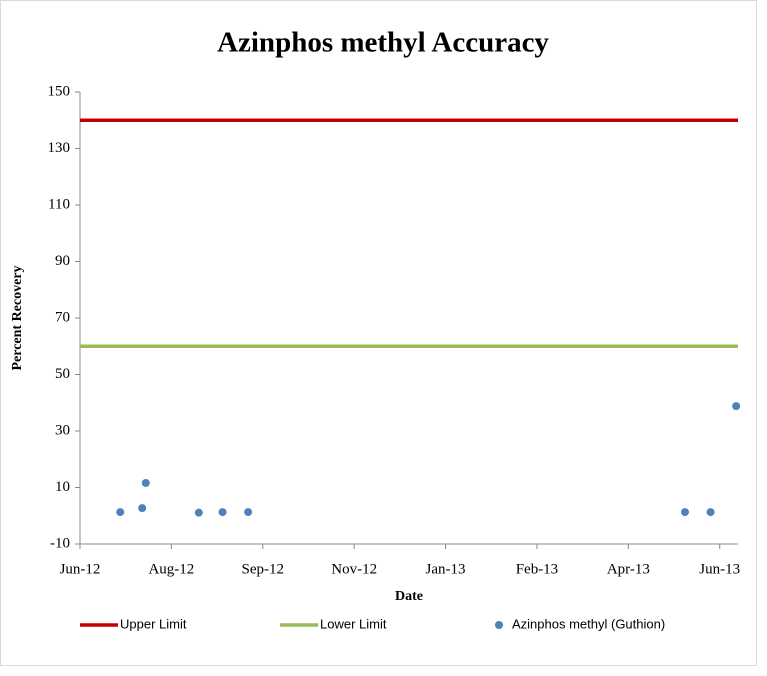  I want to click on x-tick-label: Apr-13, so click(628, 569).